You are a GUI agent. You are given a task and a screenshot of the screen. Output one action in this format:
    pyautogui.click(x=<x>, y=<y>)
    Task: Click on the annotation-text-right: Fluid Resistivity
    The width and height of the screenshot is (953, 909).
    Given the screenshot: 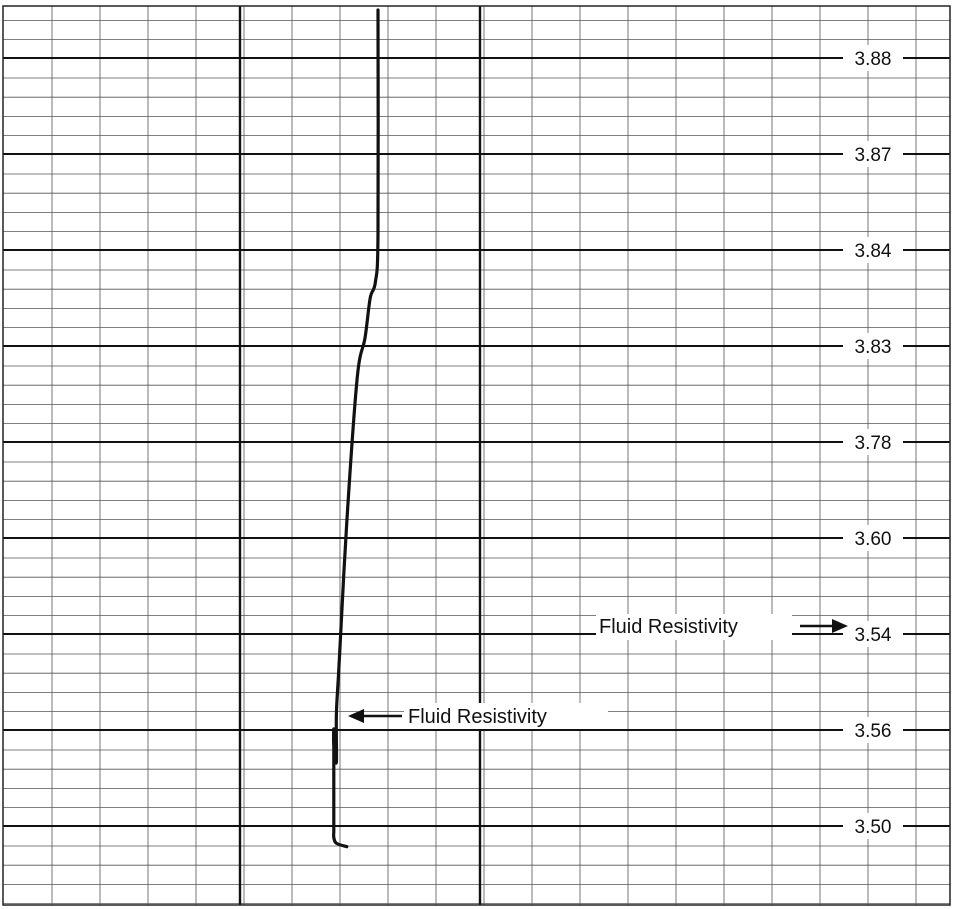 What is the action you would take?
    pyautogui.click(x=668, y=627)
    